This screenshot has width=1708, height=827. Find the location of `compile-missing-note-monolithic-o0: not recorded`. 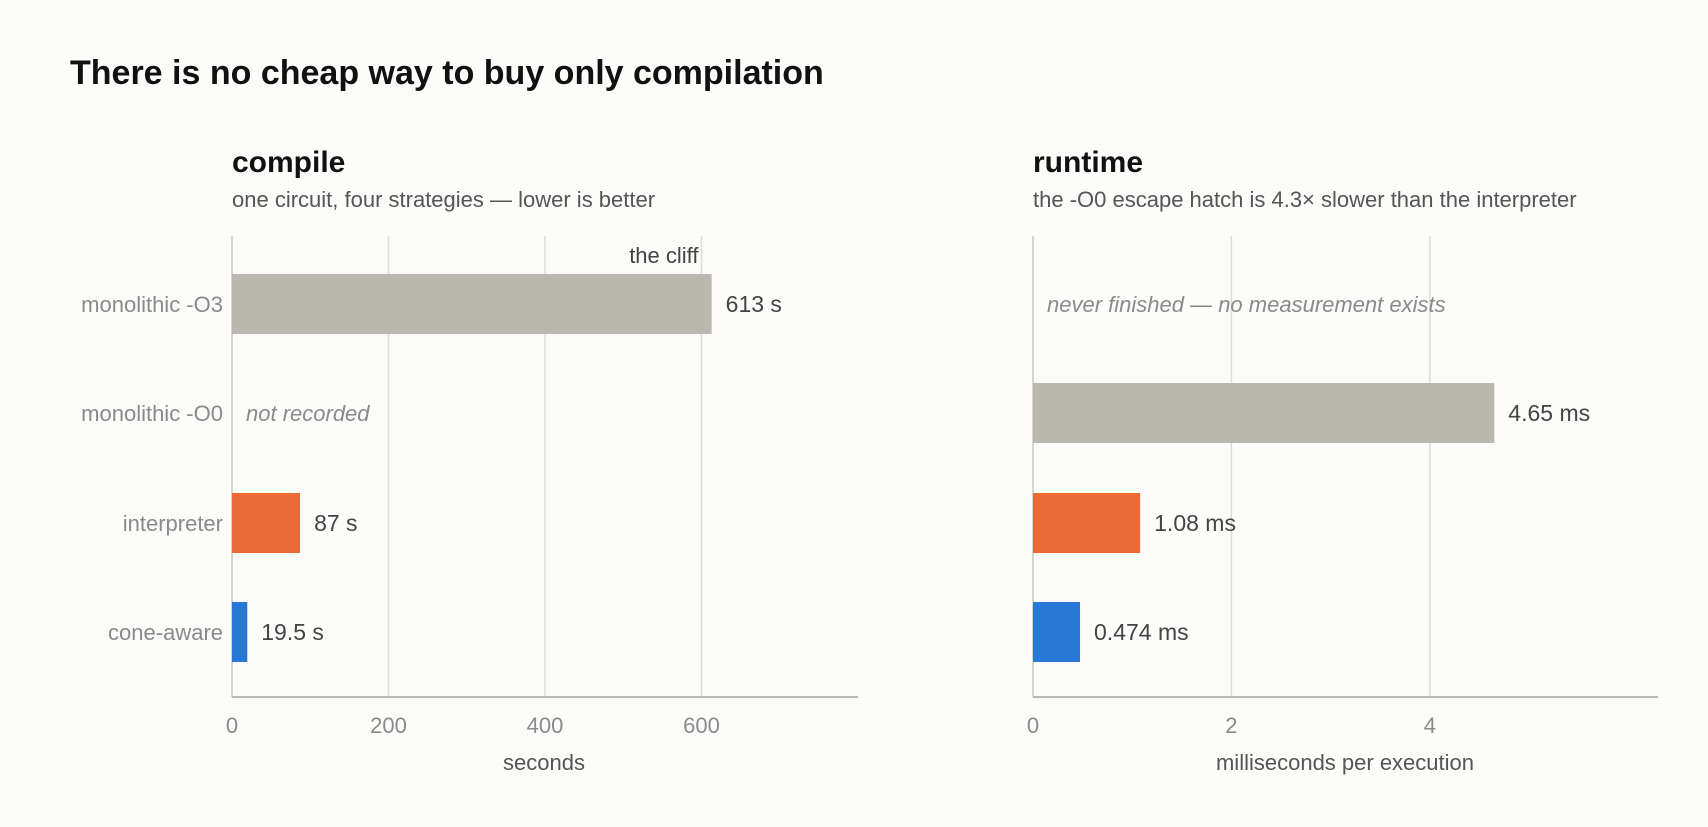

compile-missing-note-monolithic-o0: not recorded is located at coordinates (308, 413).